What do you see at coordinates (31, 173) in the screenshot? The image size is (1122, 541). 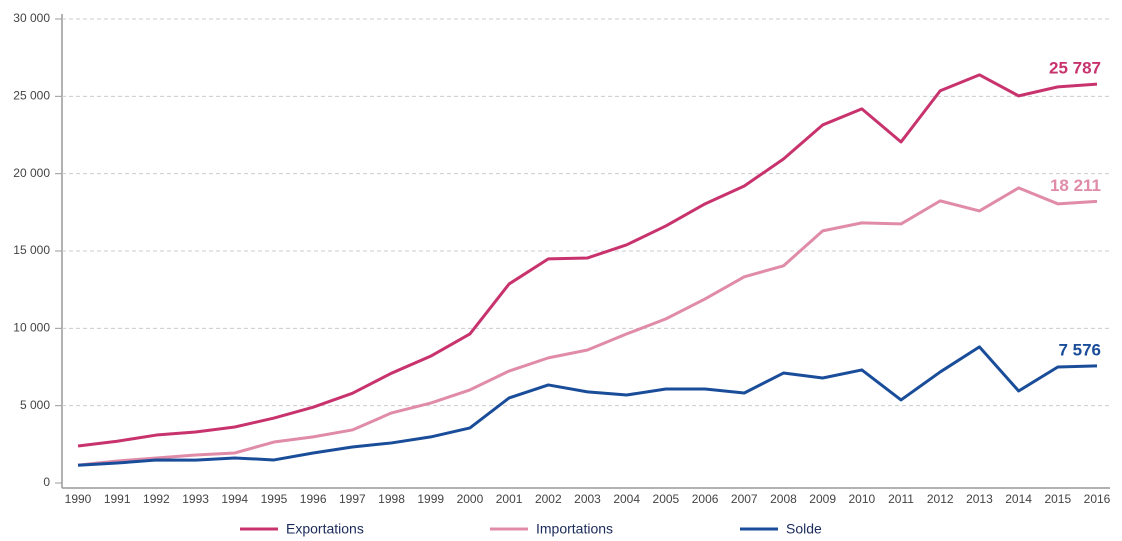 I see `y-tick-label: 20 000` at bounding box center [31, 173].